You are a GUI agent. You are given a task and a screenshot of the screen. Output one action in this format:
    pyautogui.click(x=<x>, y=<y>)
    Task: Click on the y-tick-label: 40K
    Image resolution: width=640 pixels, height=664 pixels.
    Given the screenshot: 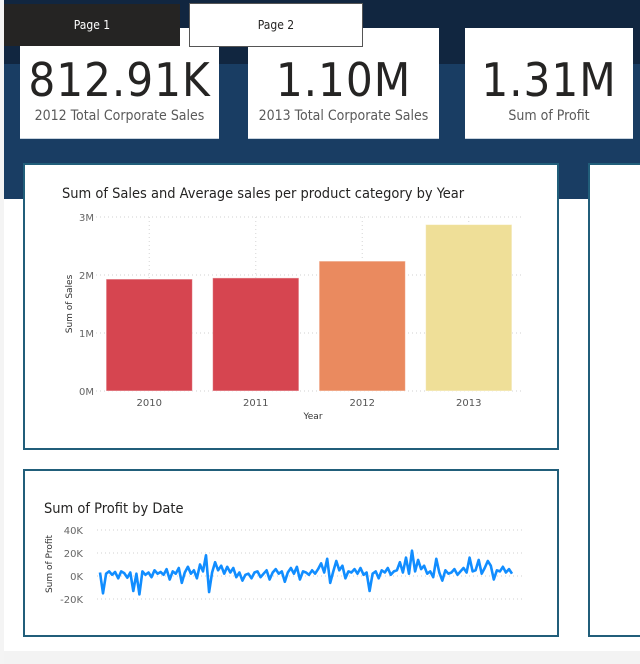 What is the action you would take?
    pyautogui.click(x=74, y=531)
    